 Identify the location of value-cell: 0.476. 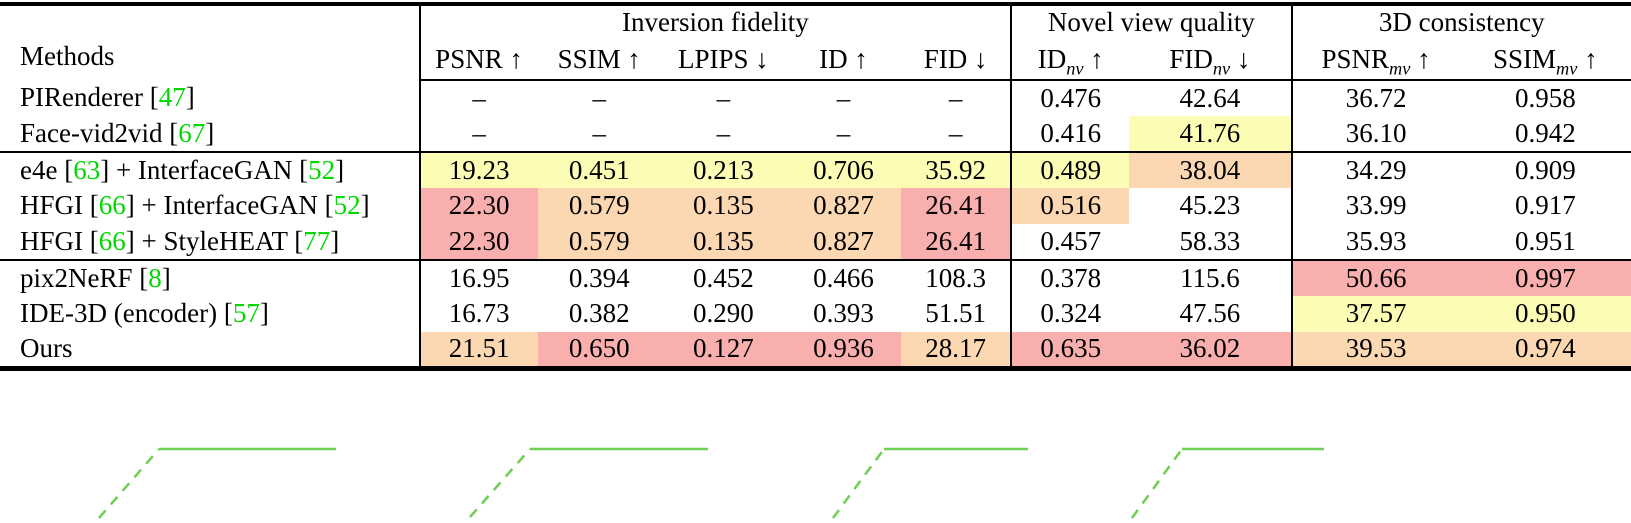
(1070, 98).